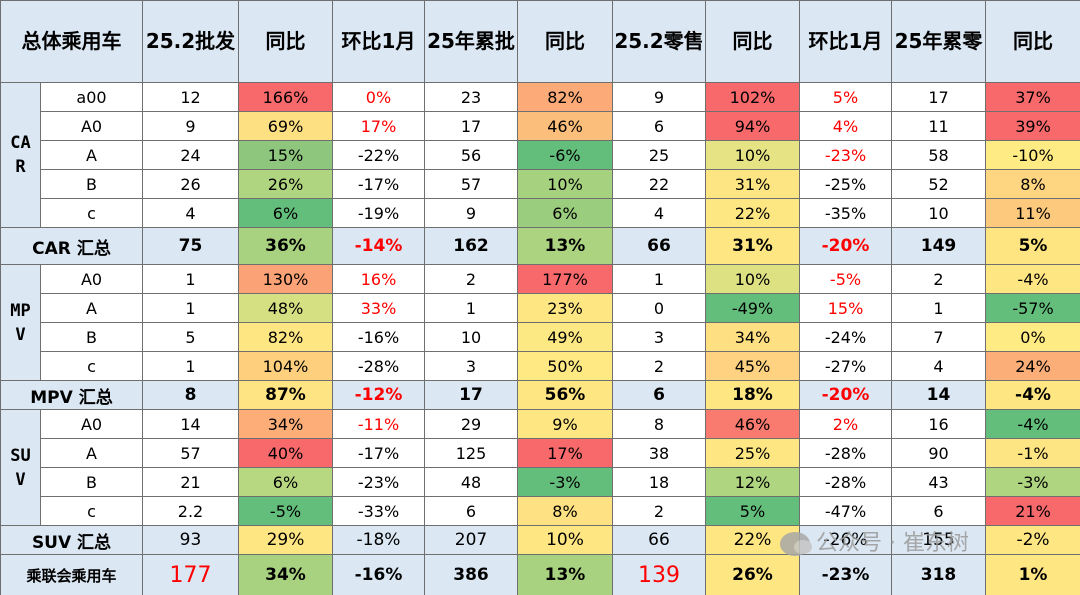 This screenshot has height=595, width=1080. What do you see at coordinates (565, 97) in the screenshot?
I see `table-cell: 82%` at bounding box center [565, 97].